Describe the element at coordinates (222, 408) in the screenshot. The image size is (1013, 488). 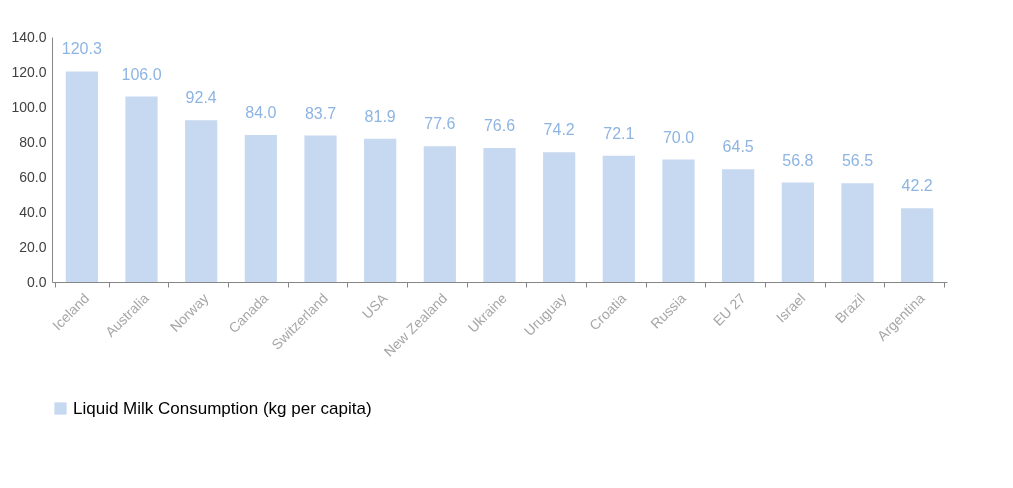
I see `legend-label: Liquid Milk Consumption (kg per capita)` at that location.